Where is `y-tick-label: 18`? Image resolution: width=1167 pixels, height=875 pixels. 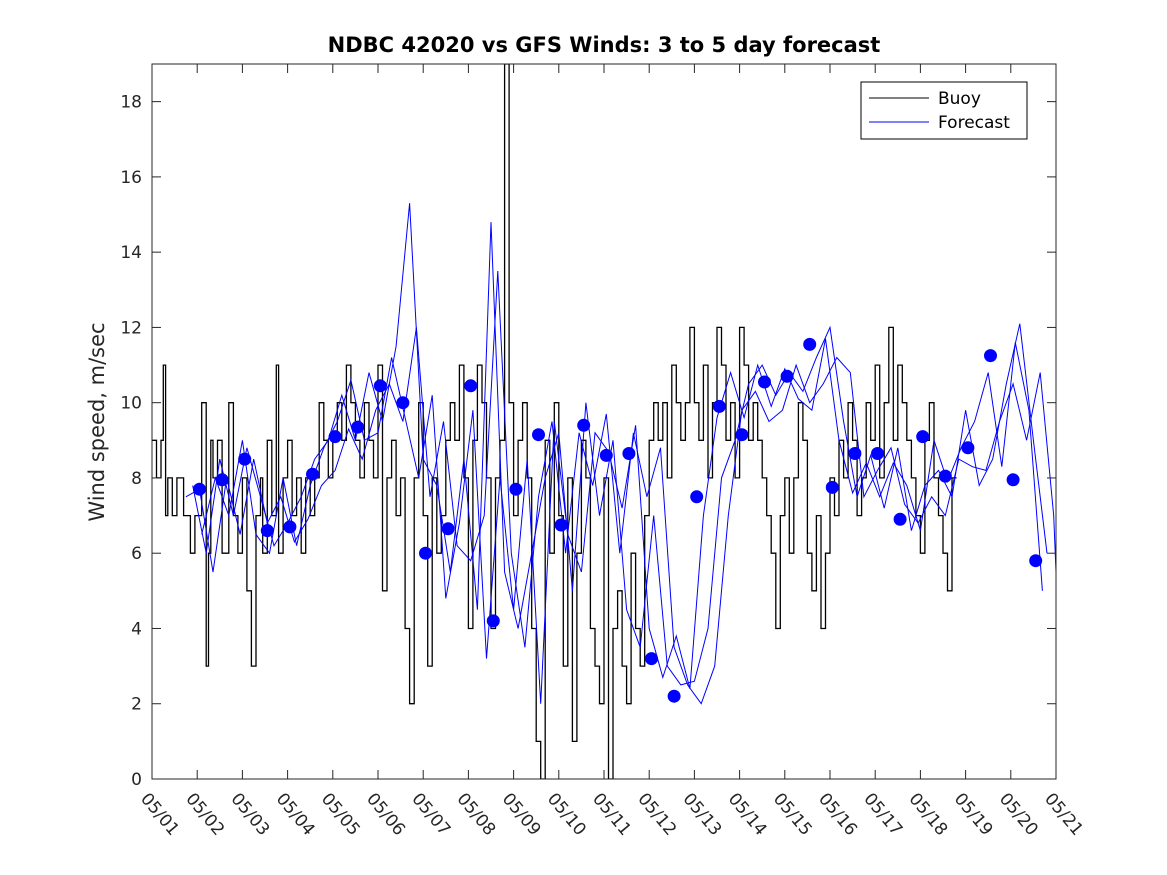
y-tick-label: 18 is located at coordinates (131, 103).